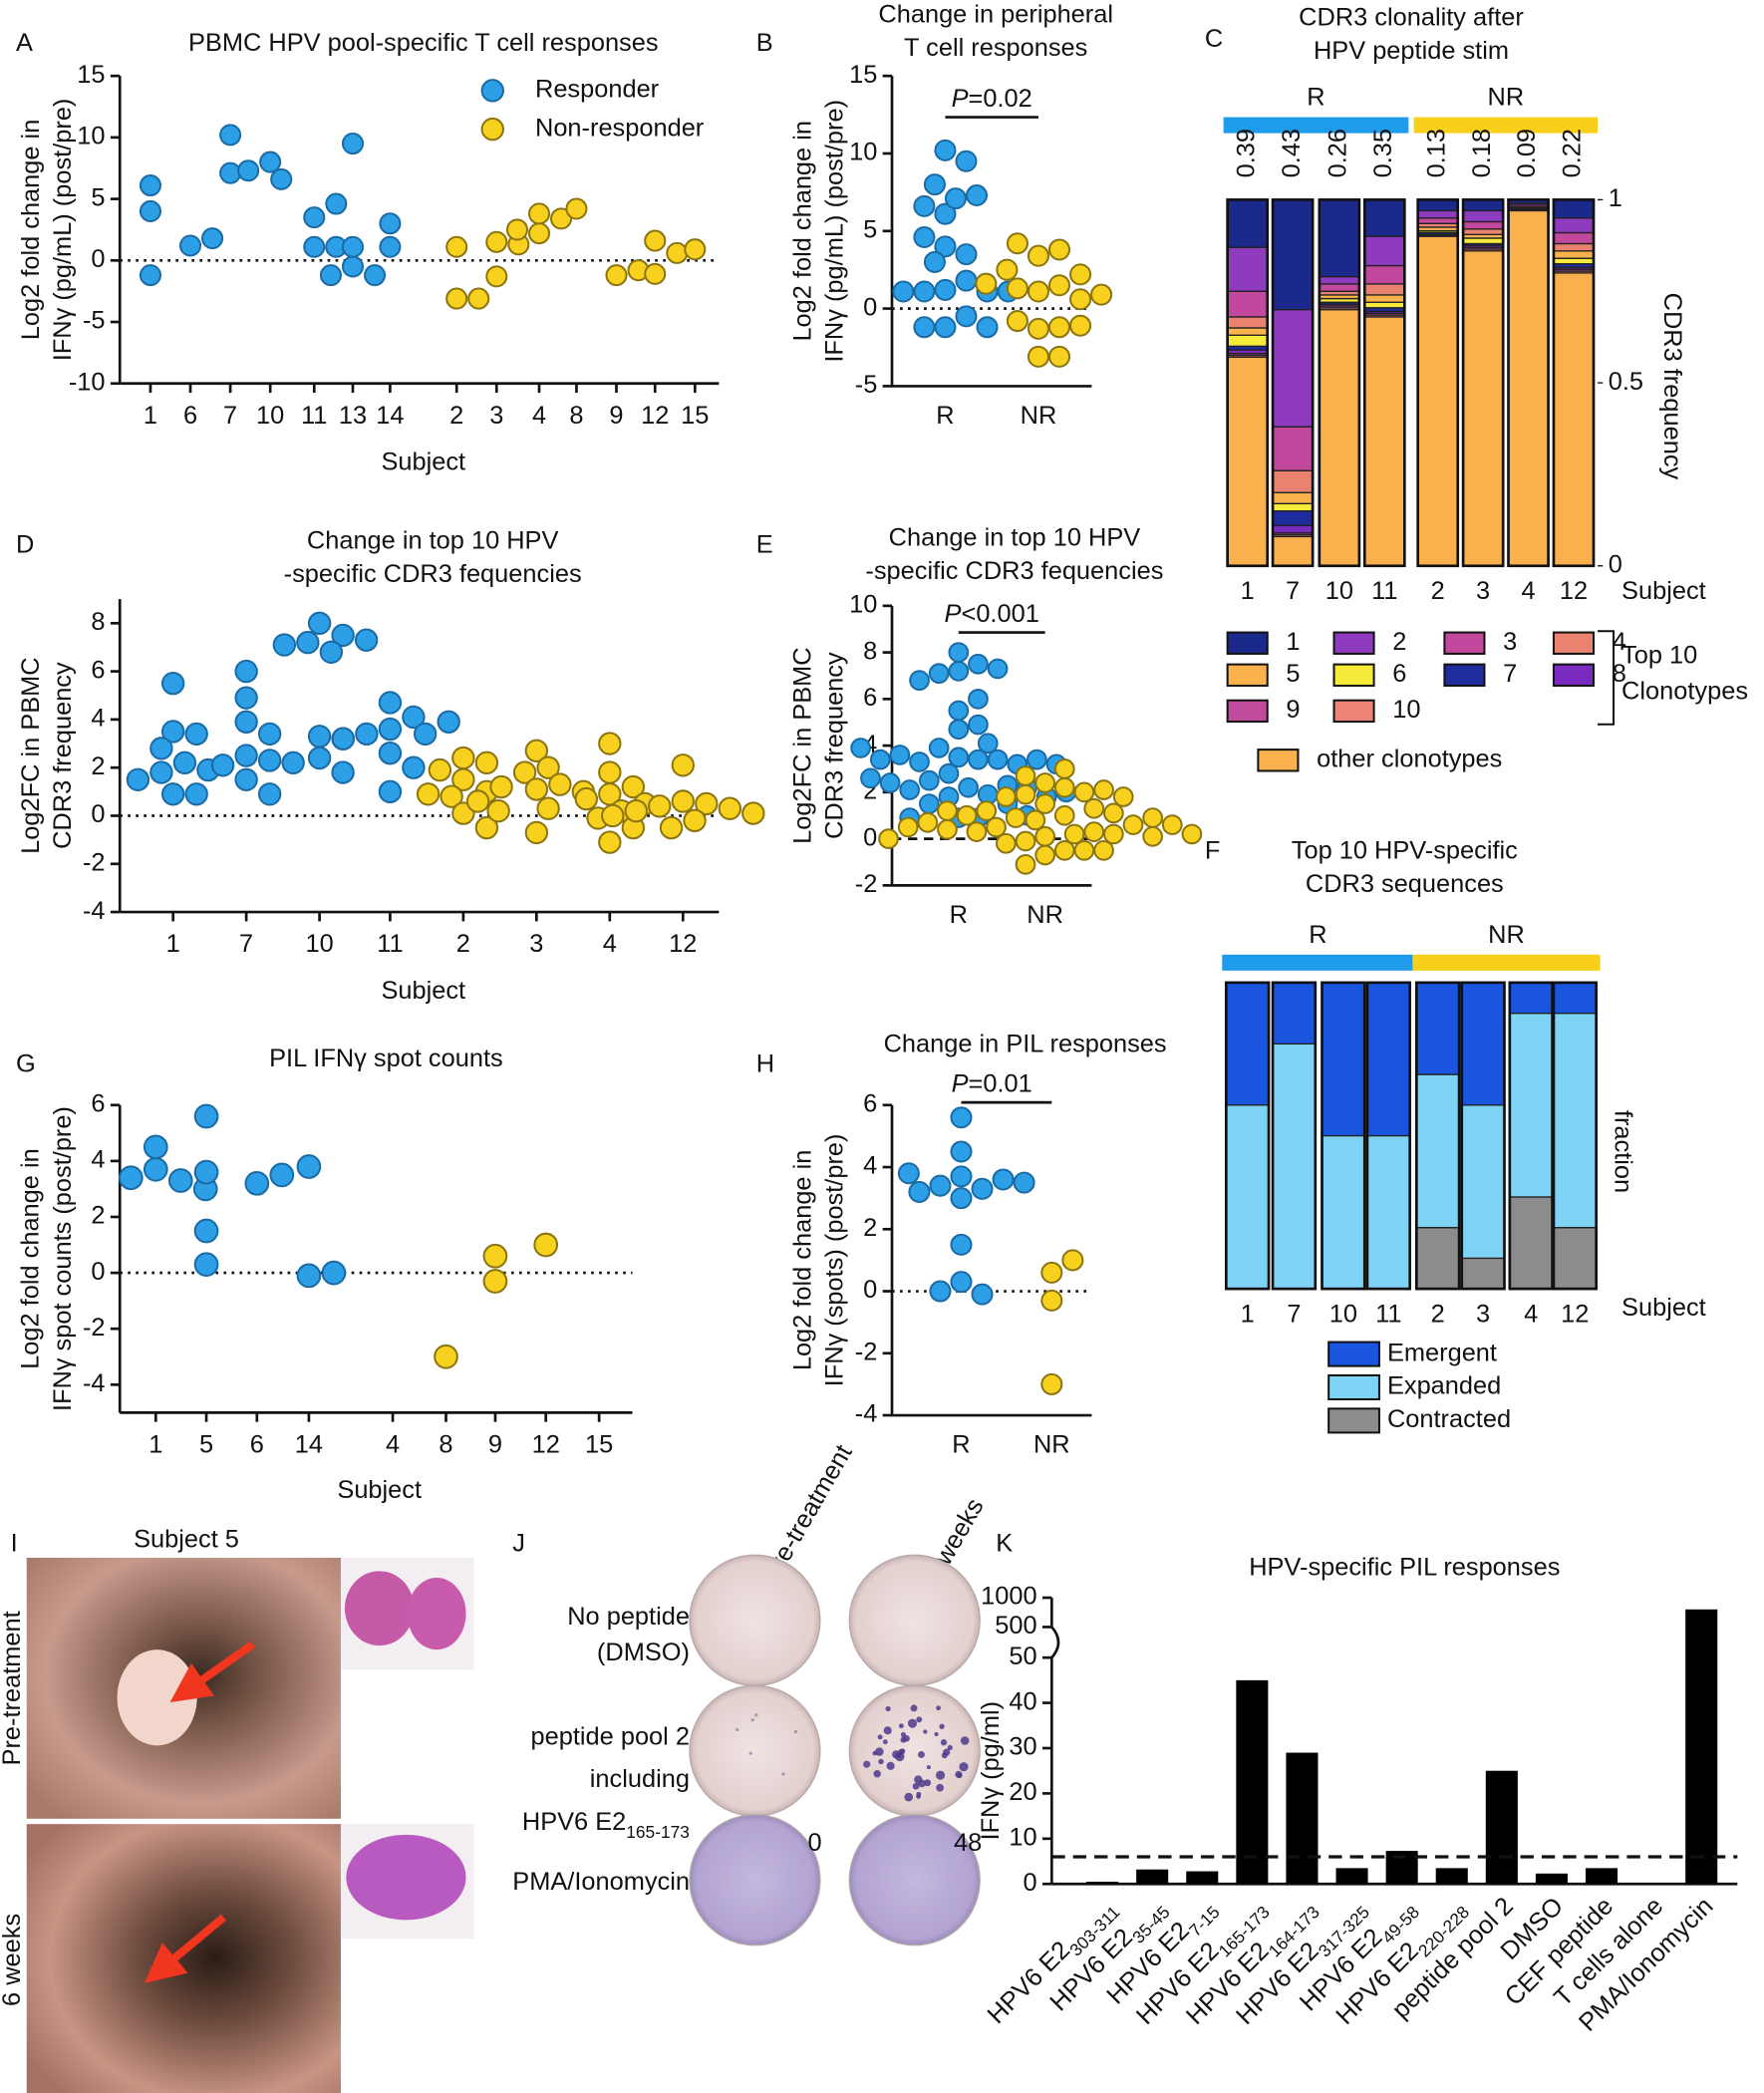 Image resolution: width=1764 pixels, height=2093 pixels. I want to click on bar-label: 0.43, so click(1292, 153).